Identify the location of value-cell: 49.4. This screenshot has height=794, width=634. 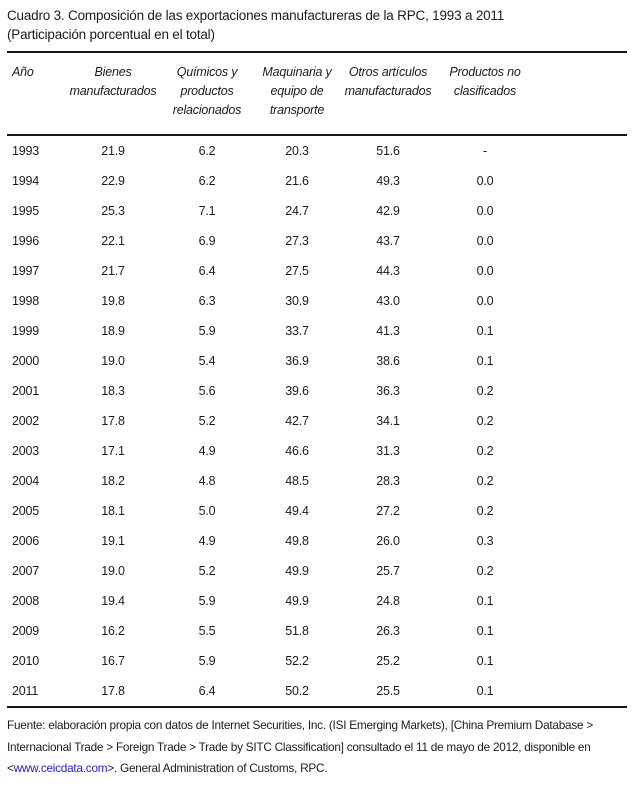
(297, 511).